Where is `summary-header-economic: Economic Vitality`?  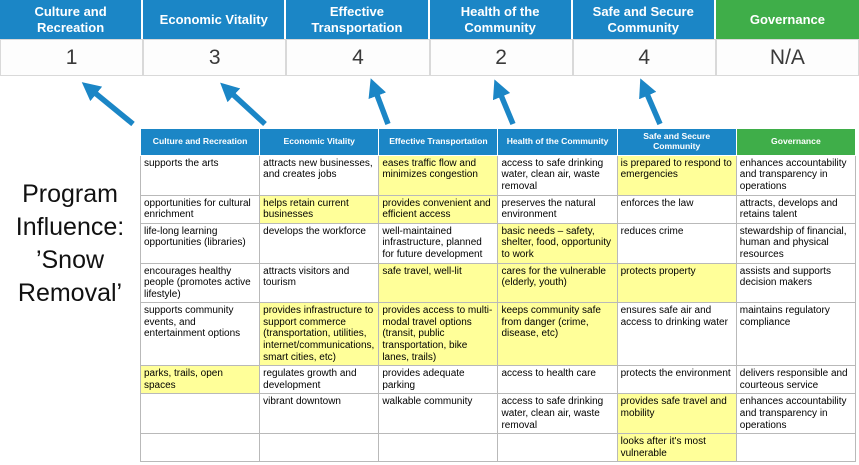
summary-header-economic: Economic Vitality is located at coordinates (215, 19).